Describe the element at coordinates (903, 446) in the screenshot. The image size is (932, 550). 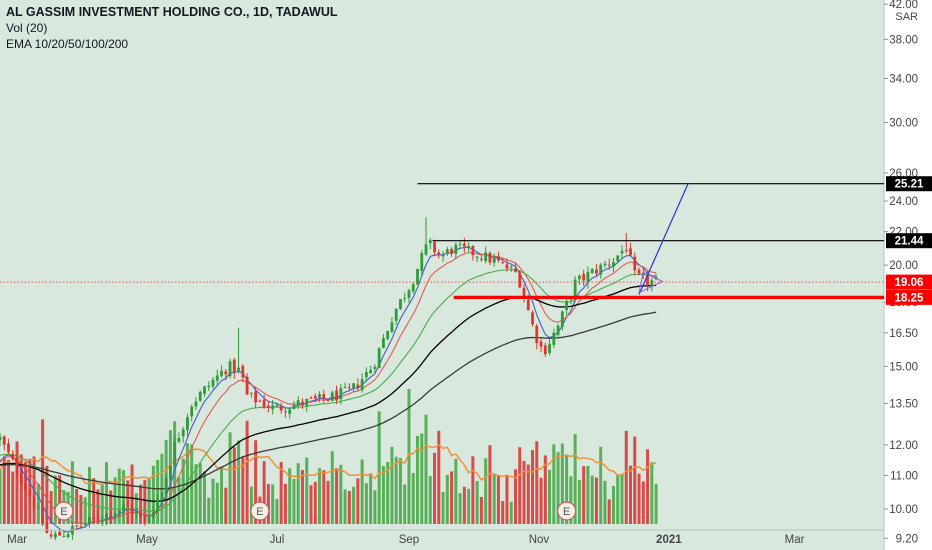
I see `price-tick-label: 12.00` at that location.